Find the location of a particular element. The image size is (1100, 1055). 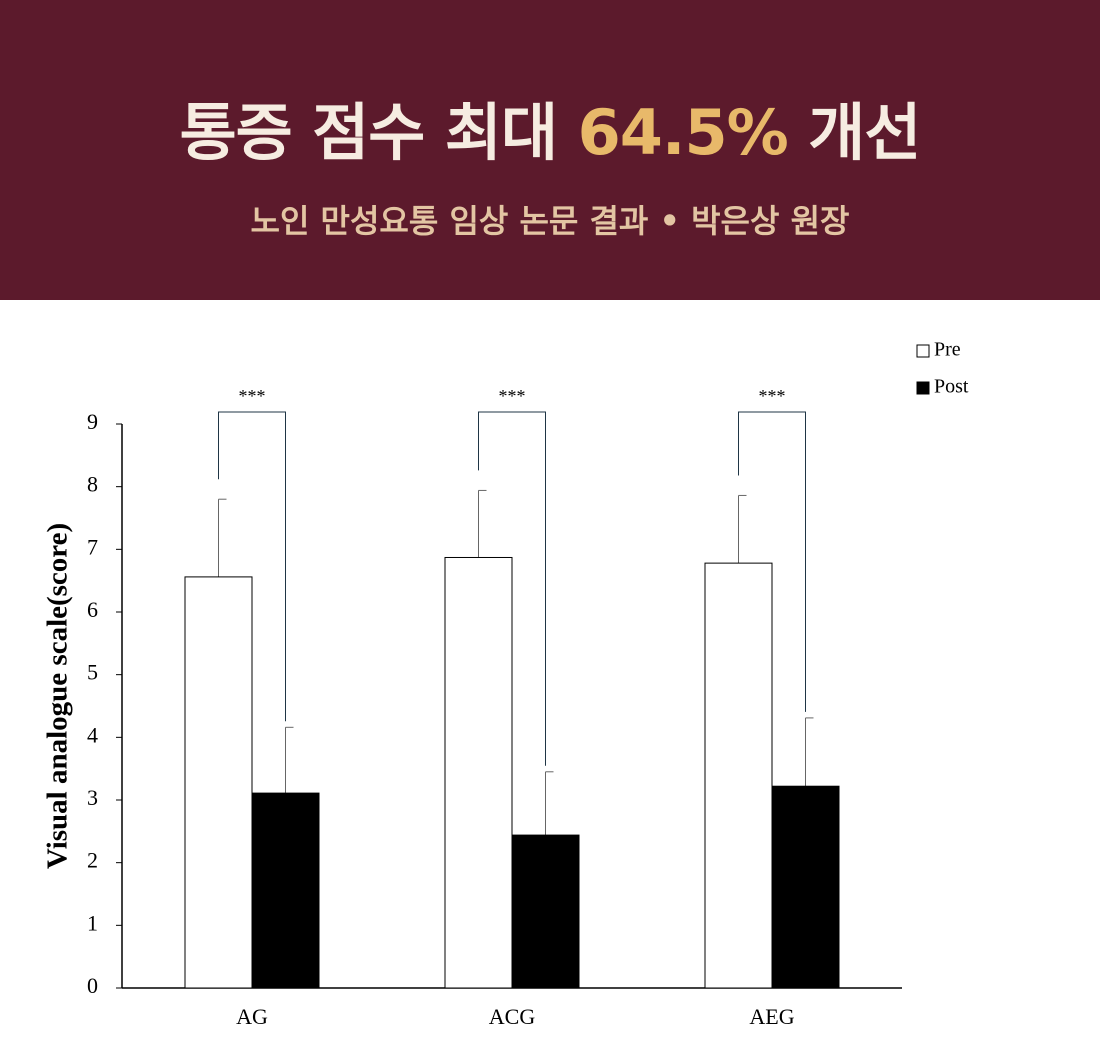

x-tick-label: ACG is located at coordinates (512, 1016).